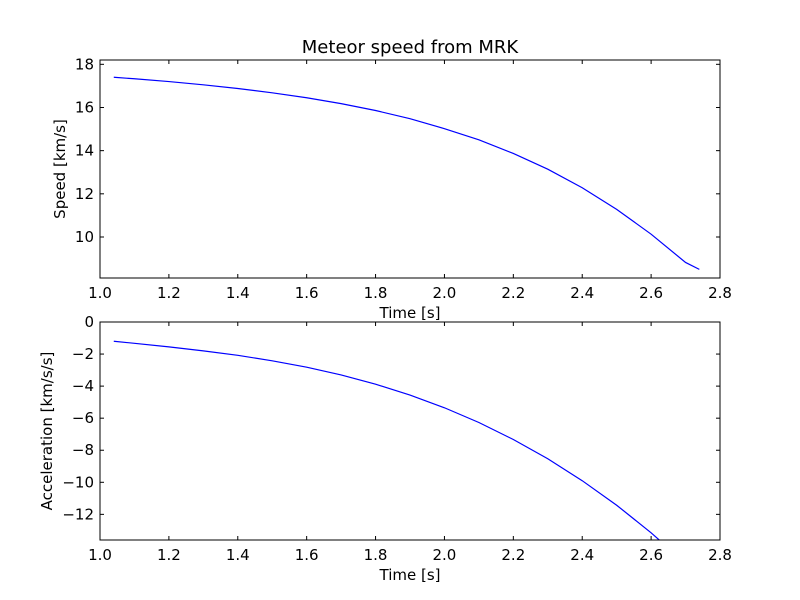  What do you see at coordinates (89, 322) in the screenshot?
I see `acceleration-y-tick-label: 0` at bounding box center [89, 322].